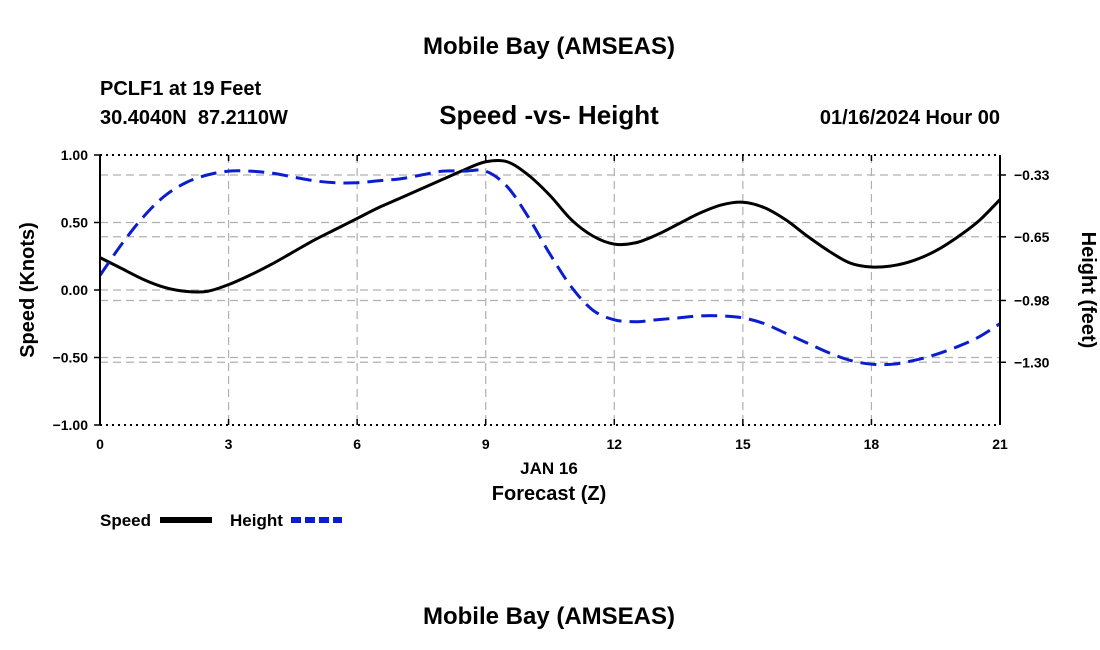  I want to click on legend: Speed Height, so click(221, 520).